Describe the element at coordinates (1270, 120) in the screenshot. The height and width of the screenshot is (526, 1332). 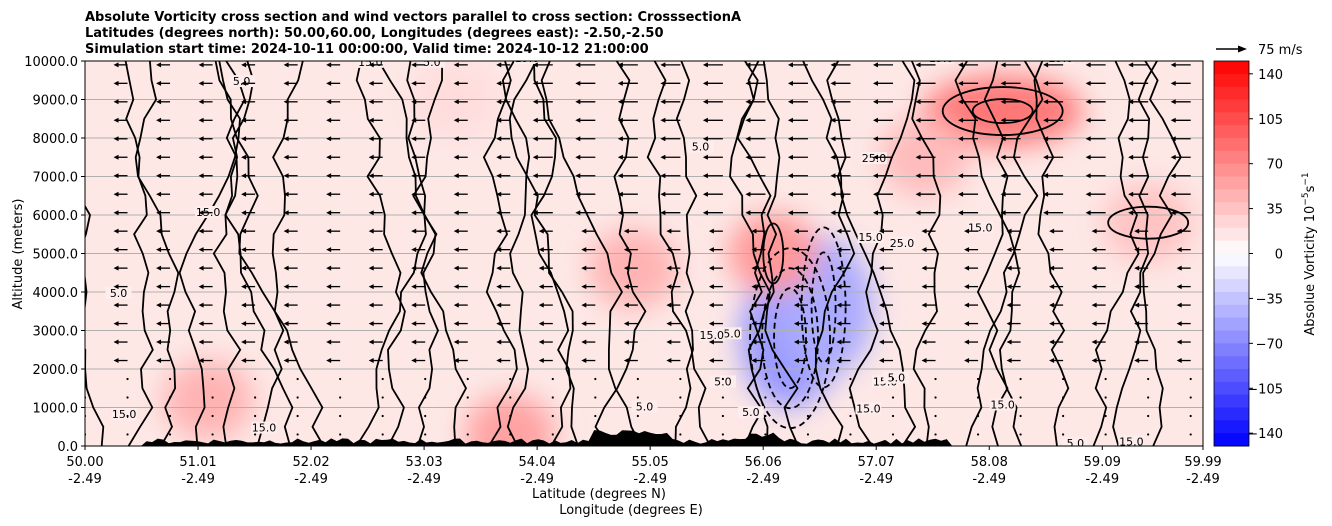
I see `colorbar-tick-label: 105` at that location.